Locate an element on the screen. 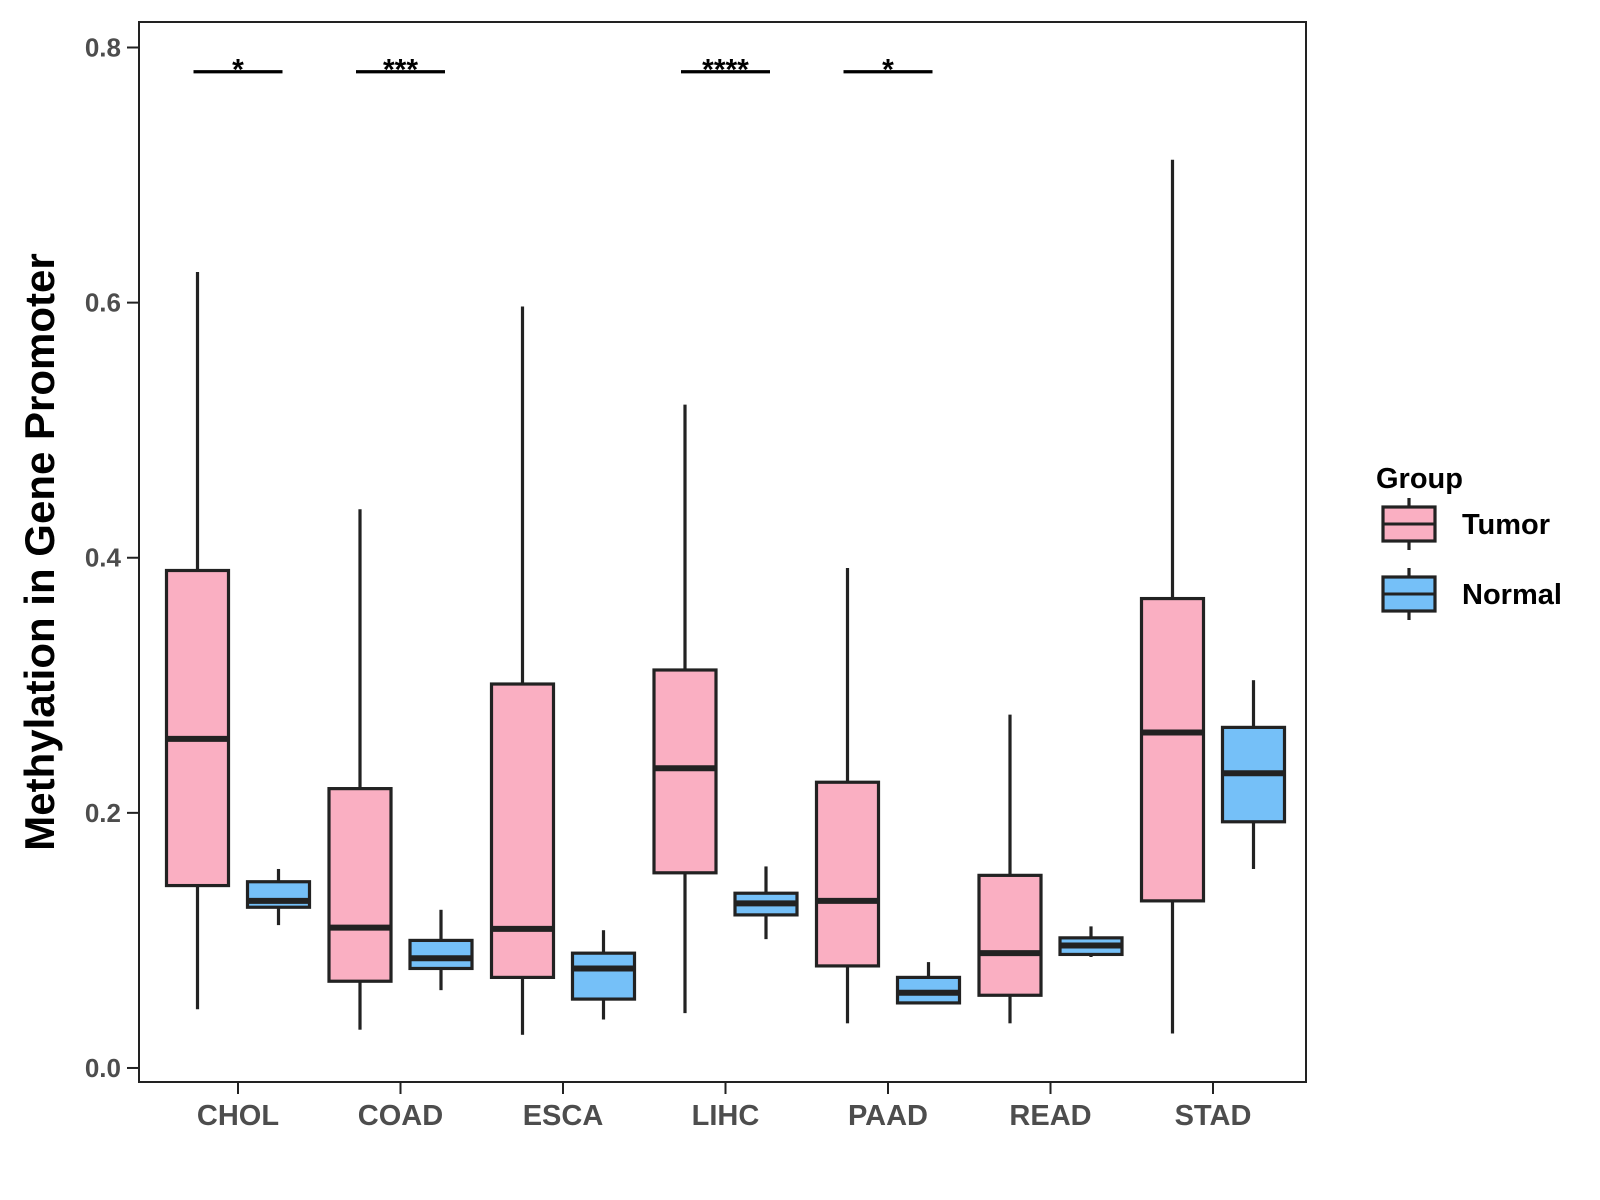 The image size is (1600, 1200). box-normal-esca is located at coordinates (603, 975).